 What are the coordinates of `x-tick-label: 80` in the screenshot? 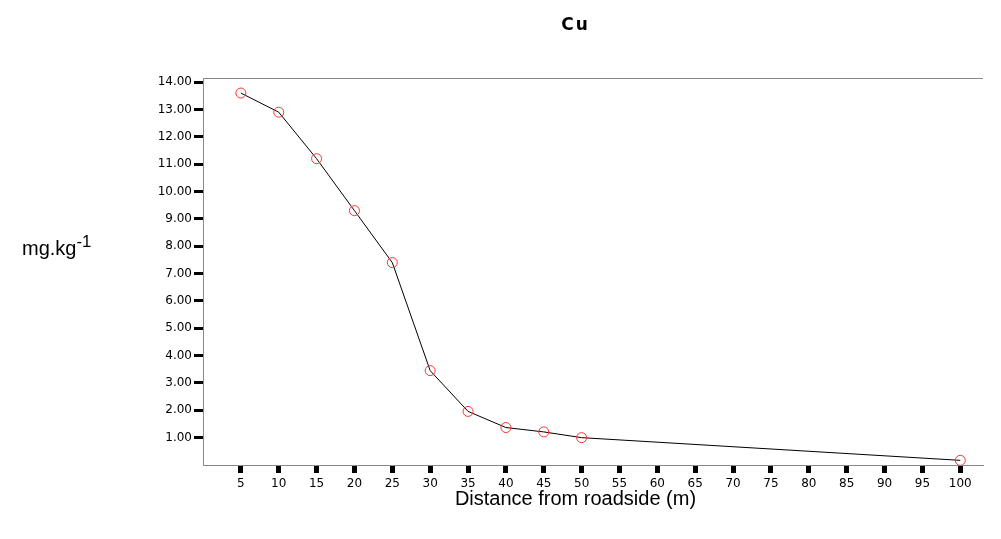 It's located at (809, 483).